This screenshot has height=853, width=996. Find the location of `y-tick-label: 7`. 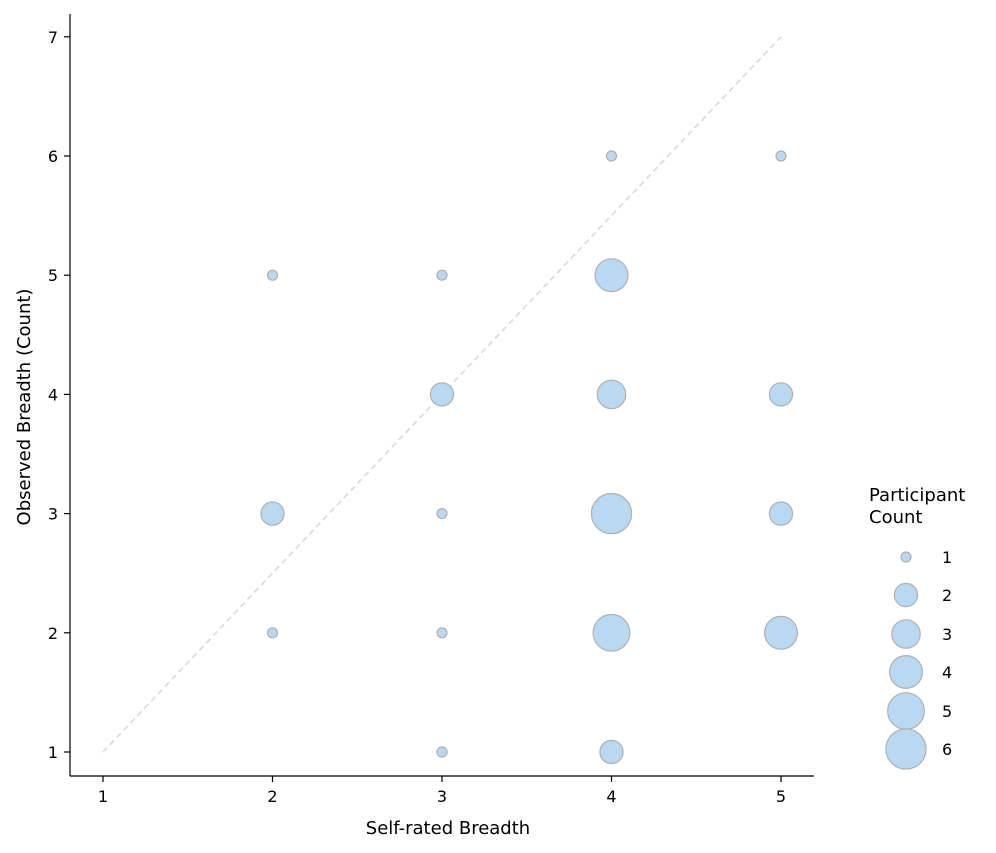

y-tick-label: 7 is located at coordinates (53, 37).